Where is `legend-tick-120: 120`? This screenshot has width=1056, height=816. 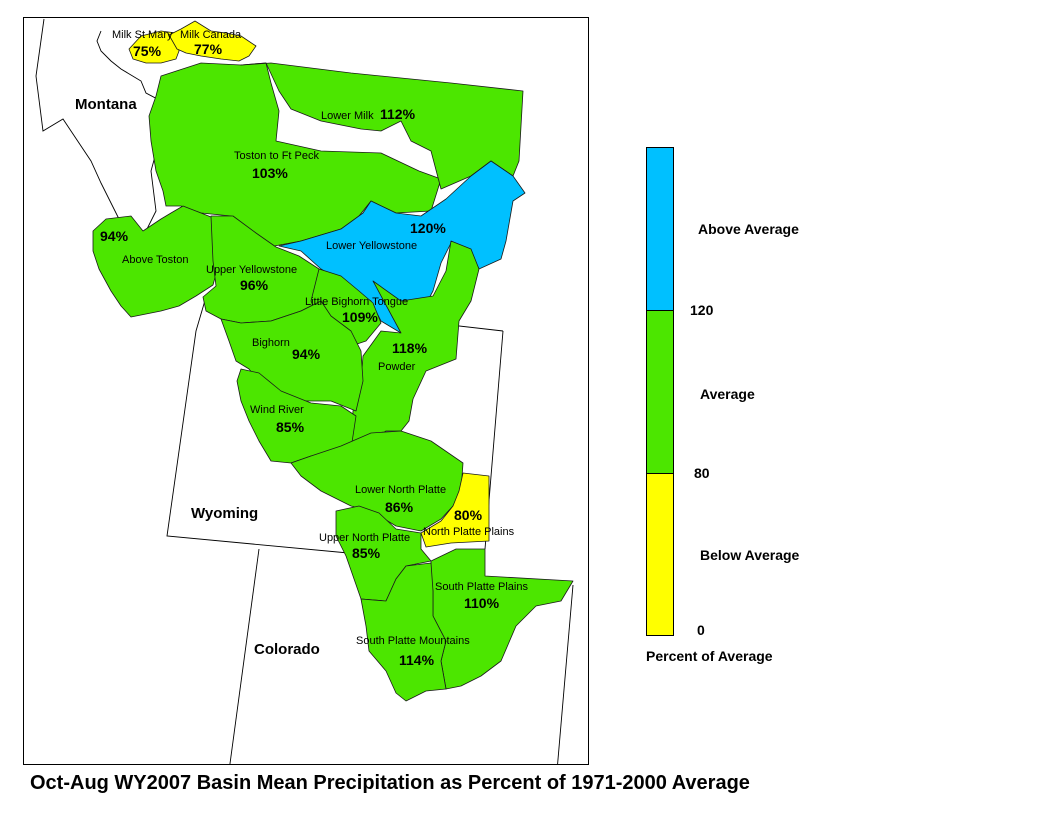
legend-tick-120: 120 is located at coordinates (702, 310).